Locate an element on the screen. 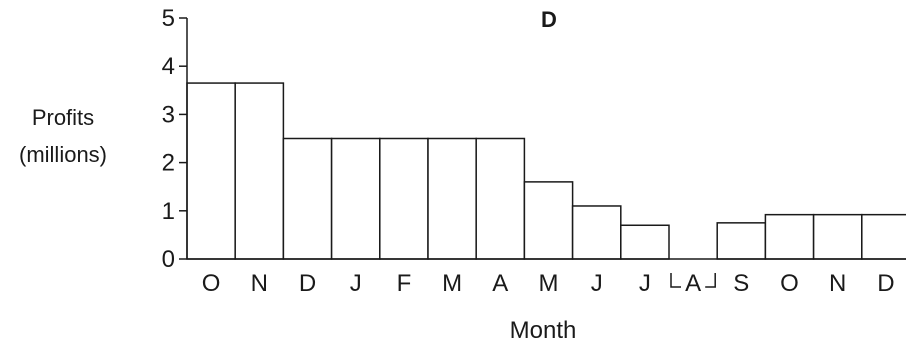  y-tick-label: 3 is located at coordinates (168, 114).